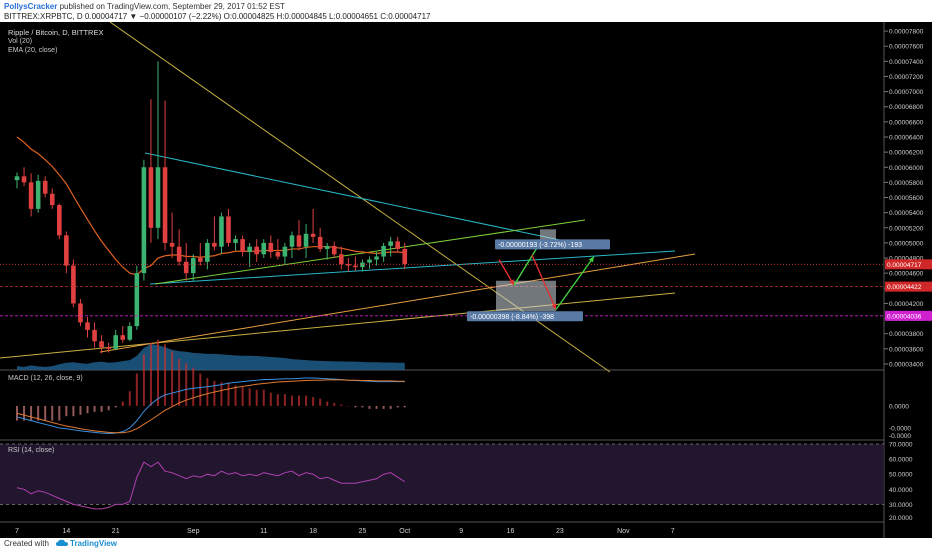  Describe the element at coordinates (511, 531) in the screenshot. I see `date-tick-label: 16` at that location.